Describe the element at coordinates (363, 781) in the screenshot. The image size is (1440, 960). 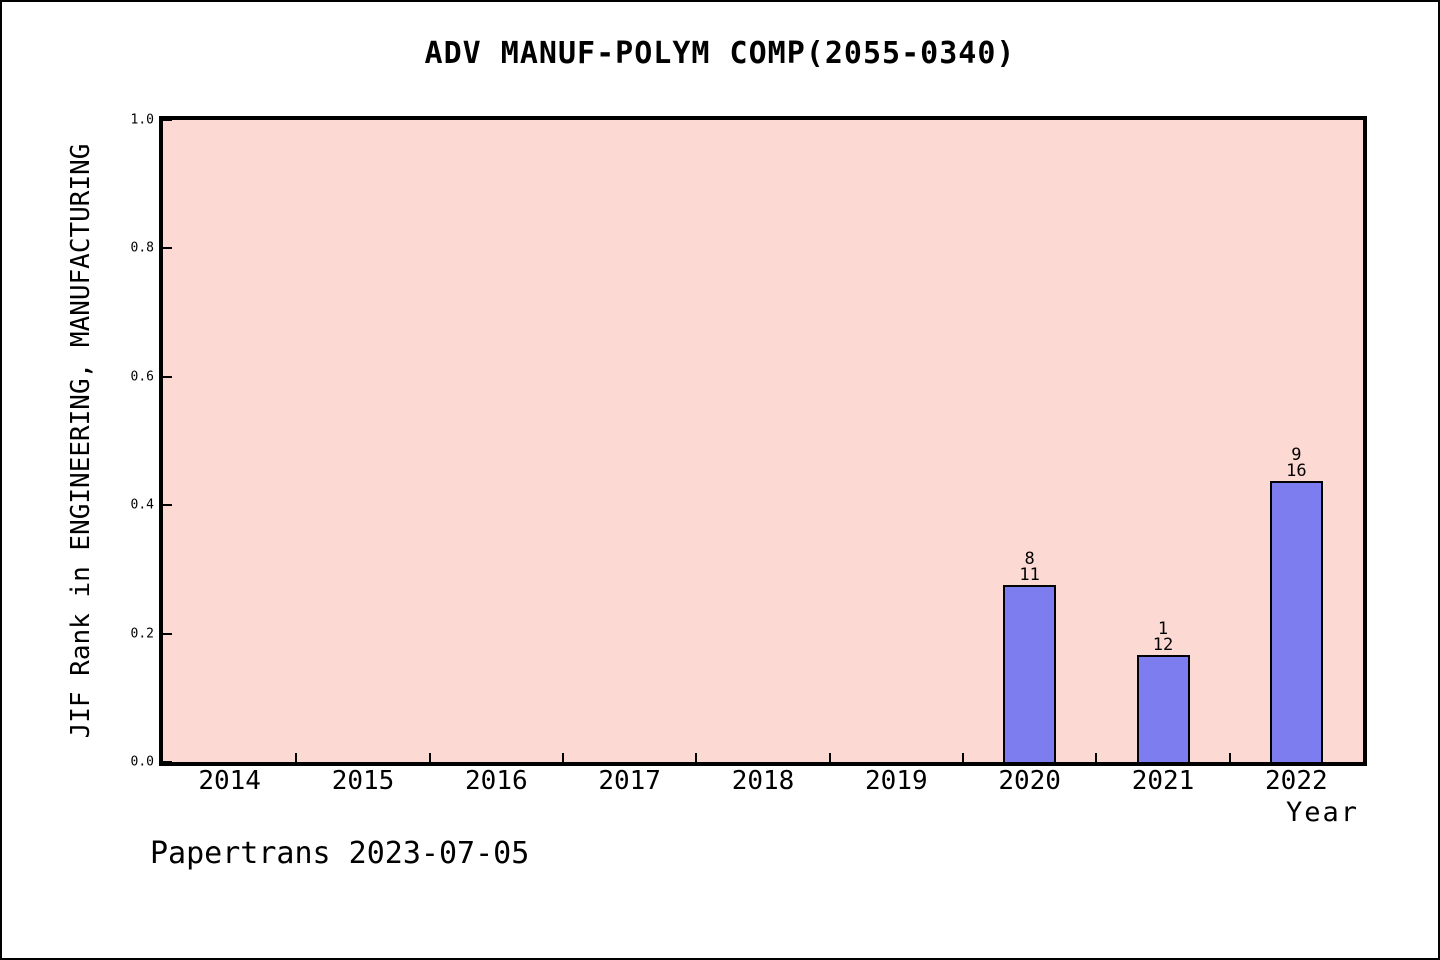
I see `x-tick-label: 2015` at that location.